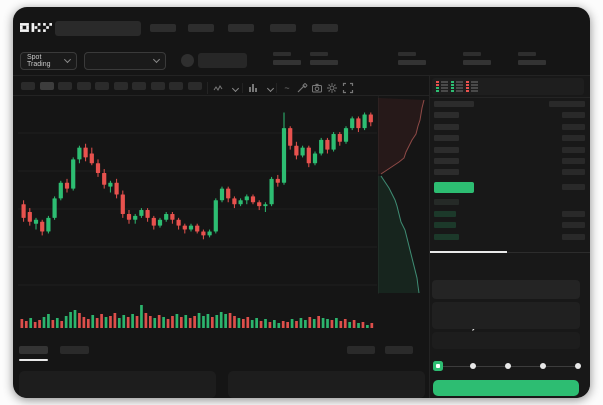  Describe the element at coordinates (457, 86) in the screenshot. I see `bids-only-icon` at that location.